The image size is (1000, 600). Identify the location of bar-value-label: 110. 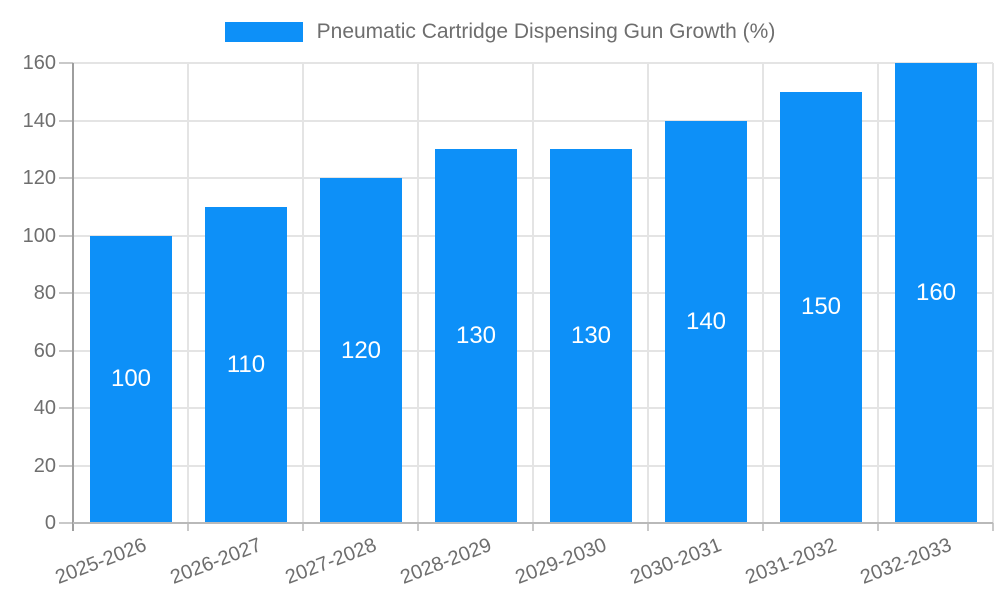
(246, 364).